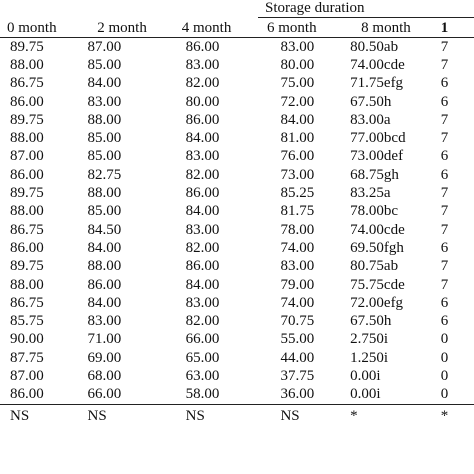  What do you see at coordinates (292, 395) in the screenshot?
I see `table-cell: 36.00` at bounding box center [292, 395].